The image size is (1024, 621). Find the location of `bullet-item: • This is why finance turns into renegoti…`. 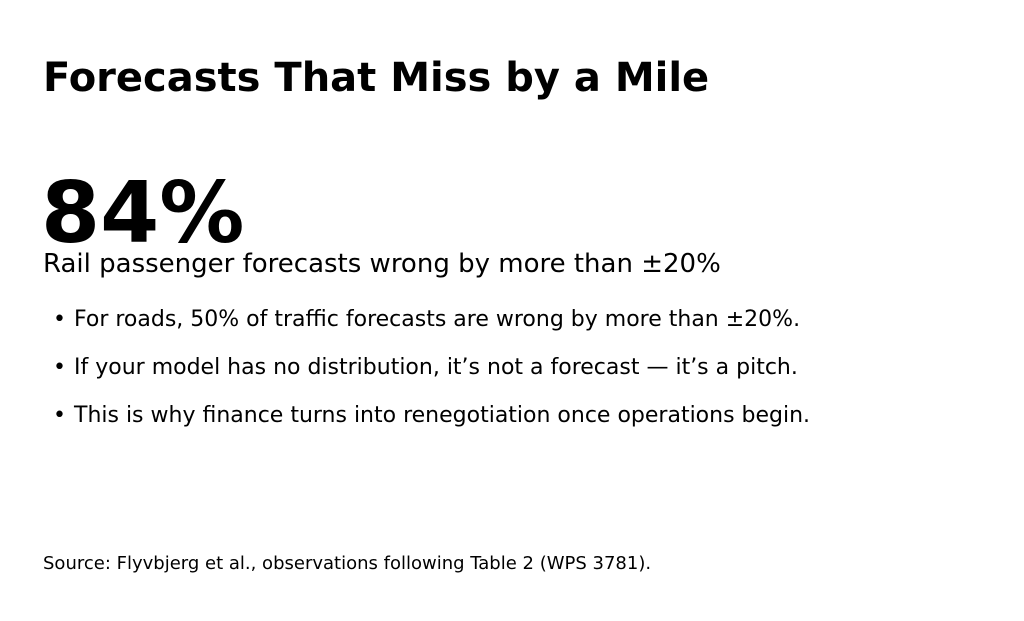

bullet-item: • This is why finance turns into renegoti… is located at coordinates (431, 416).